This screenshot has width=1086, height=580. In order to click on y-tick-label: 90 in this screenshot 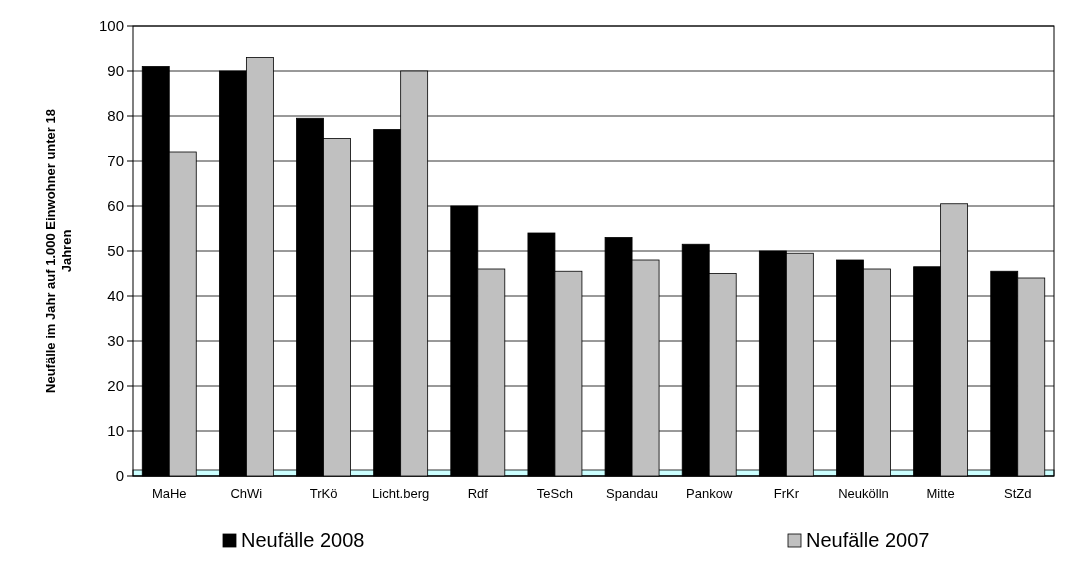, I will do `click(115, 71)`.